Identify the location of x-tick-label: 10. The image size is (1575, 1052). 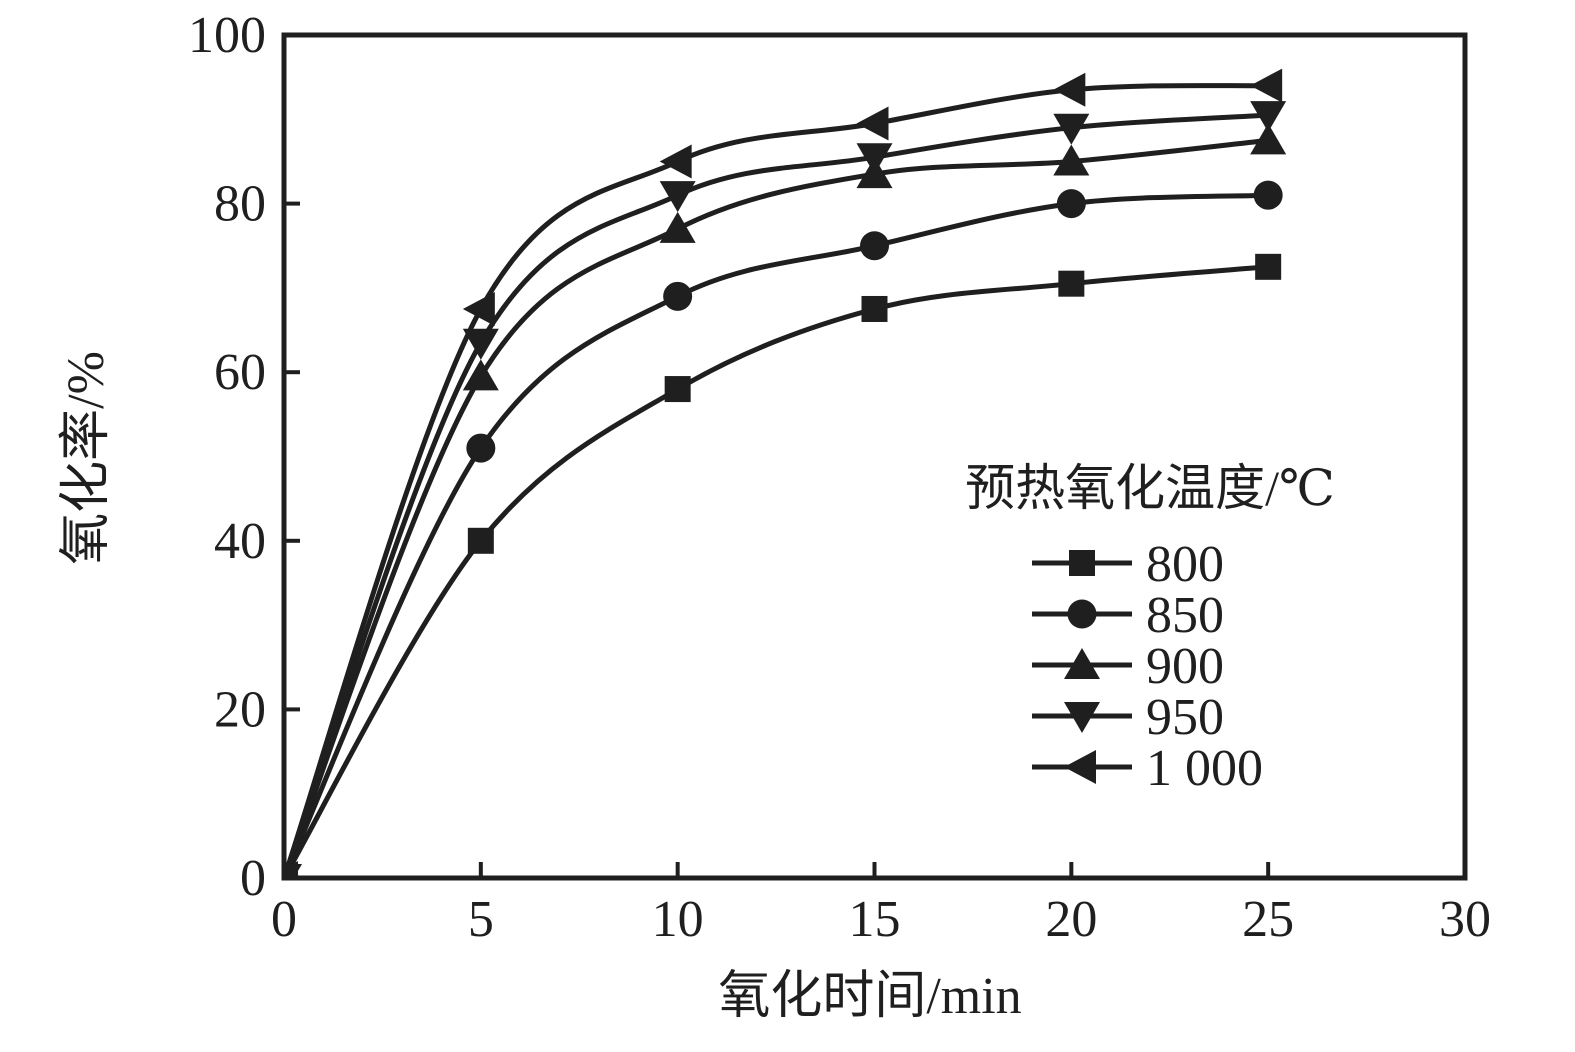
(678, 919).